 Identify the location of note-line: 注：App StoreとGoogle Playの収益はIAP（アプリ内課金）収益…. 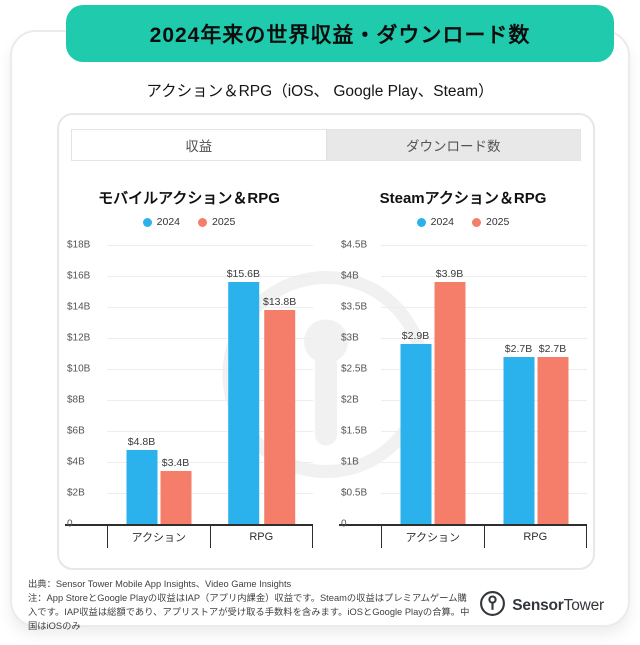
(249, 611).